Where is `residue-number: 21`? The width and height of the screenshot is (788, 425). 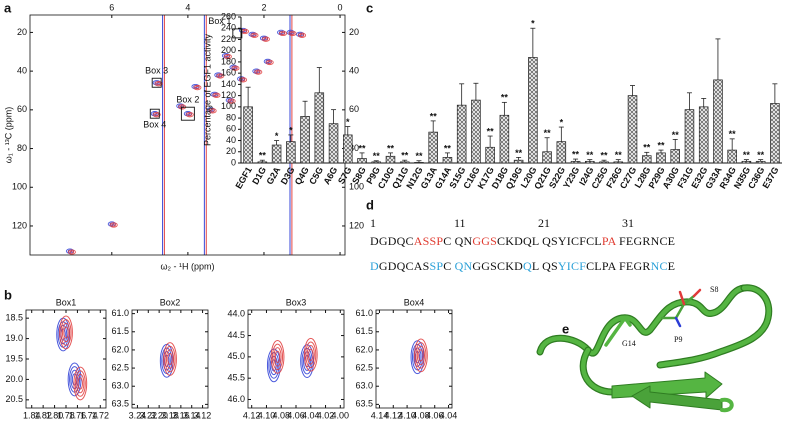 residue-number: 21 is located at coordinates (544, 223).